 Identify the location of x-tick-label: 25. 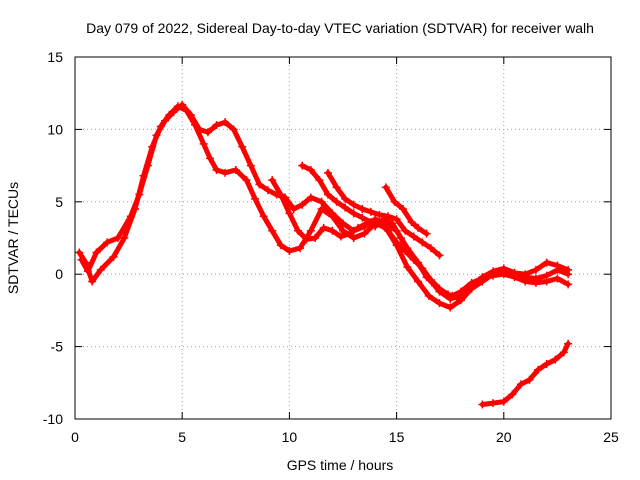
(611, 437).